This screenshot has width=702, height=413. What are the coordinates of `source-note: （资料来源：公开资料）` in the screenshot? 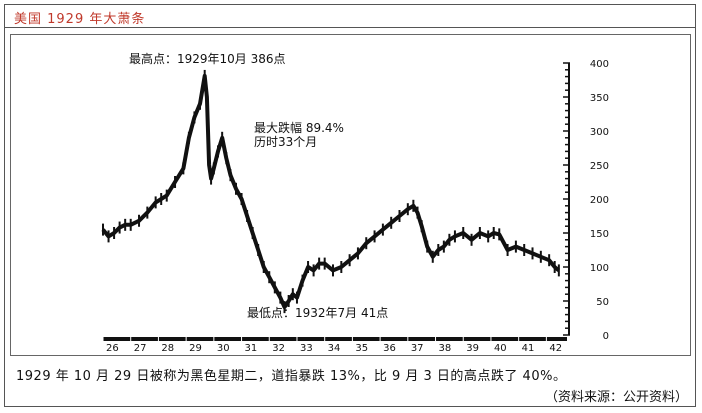 It's located at (616, 397).